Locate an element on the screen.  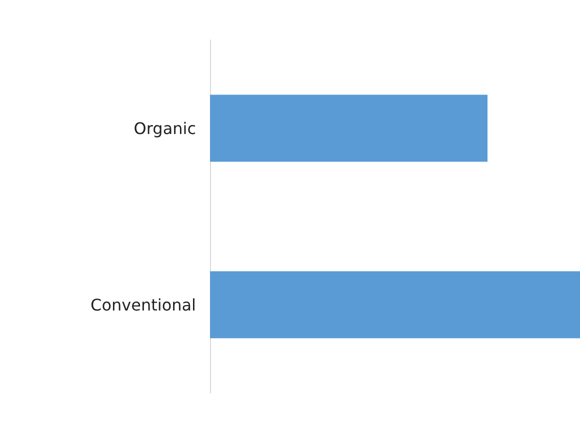
y-tick-label: Conventional is located at coordinates (143, 304).